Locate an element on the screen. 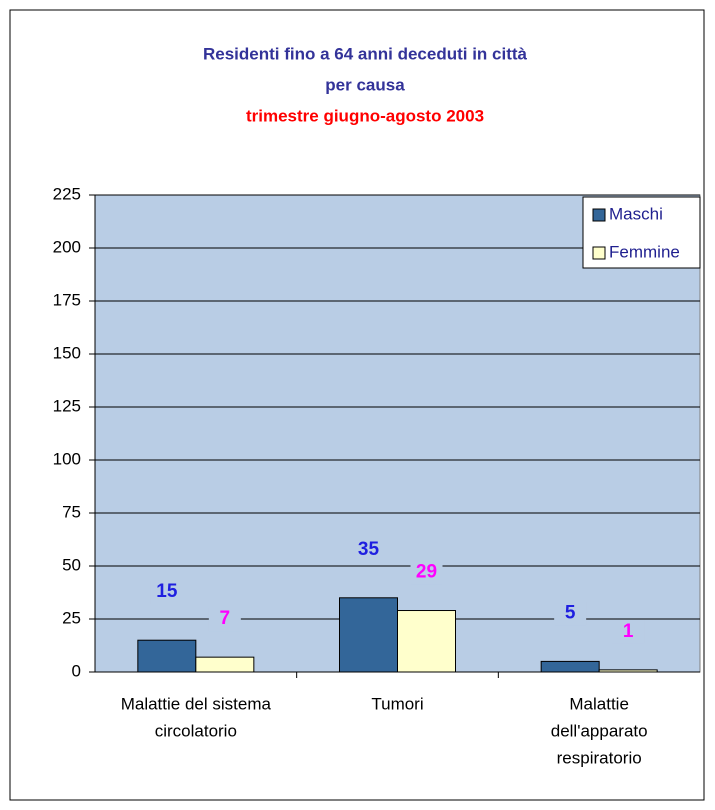 The height and width of the screenshot is (810, 715). data-label: 15 is located at coordinates (167, 591).